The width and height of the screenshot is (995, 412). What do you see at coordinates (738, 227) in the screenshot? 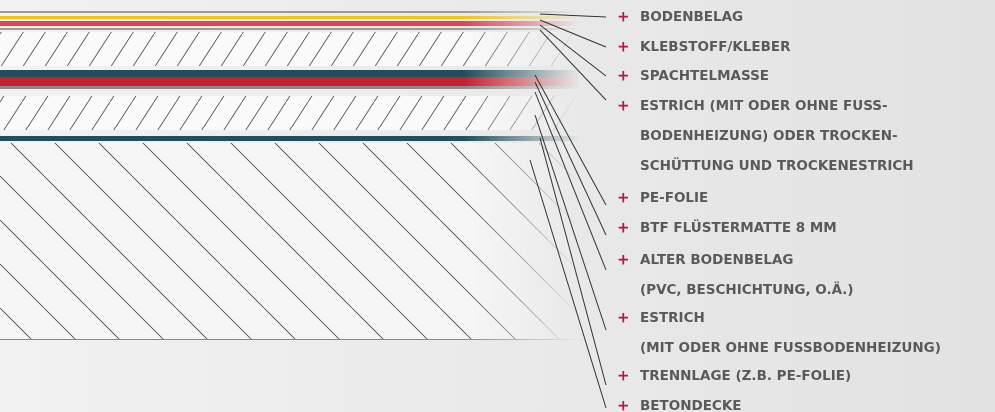
I see `layer-label: BTF FLÜSTERMATTE 8 MM` at bounding box center [738, 227].